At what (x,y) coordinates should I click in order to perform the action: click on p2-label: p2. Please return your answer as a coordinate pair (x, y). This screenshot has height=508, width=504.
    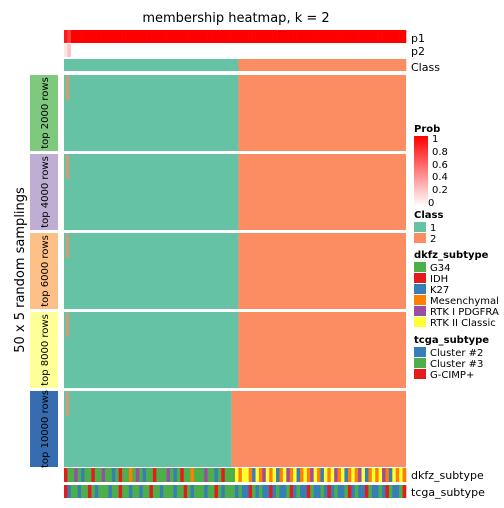
    Looking at the image, I should click on (418, 51).